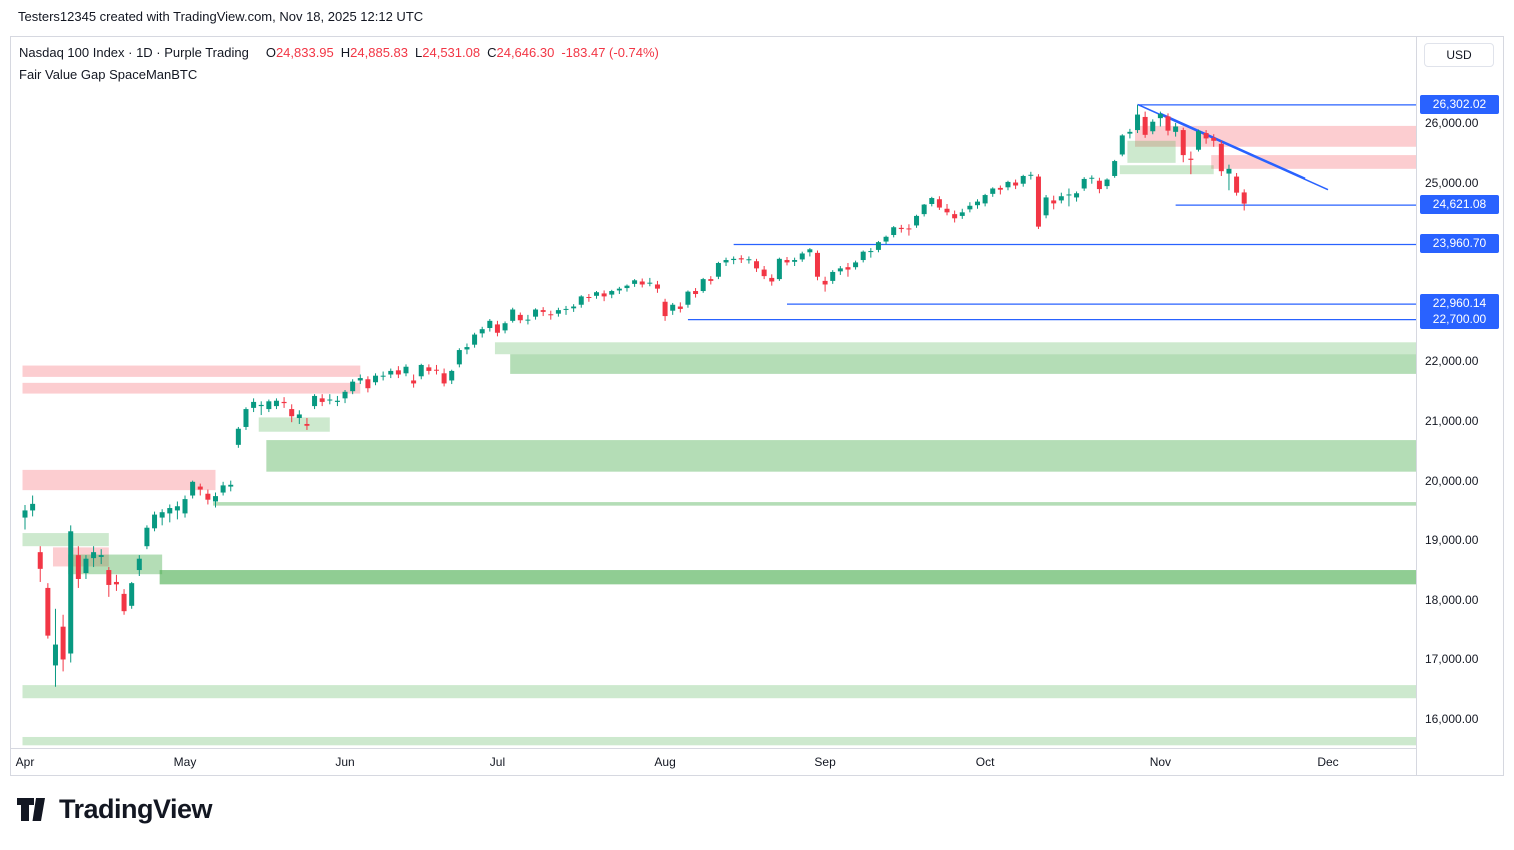 The width and height of the screenshot is (1514, 850). Describe the element at coordinates (713, 761) in the screenshot. I see `time-axis: Apr May Jun Jul Aug Sep Oct Nov Dec` at that location.